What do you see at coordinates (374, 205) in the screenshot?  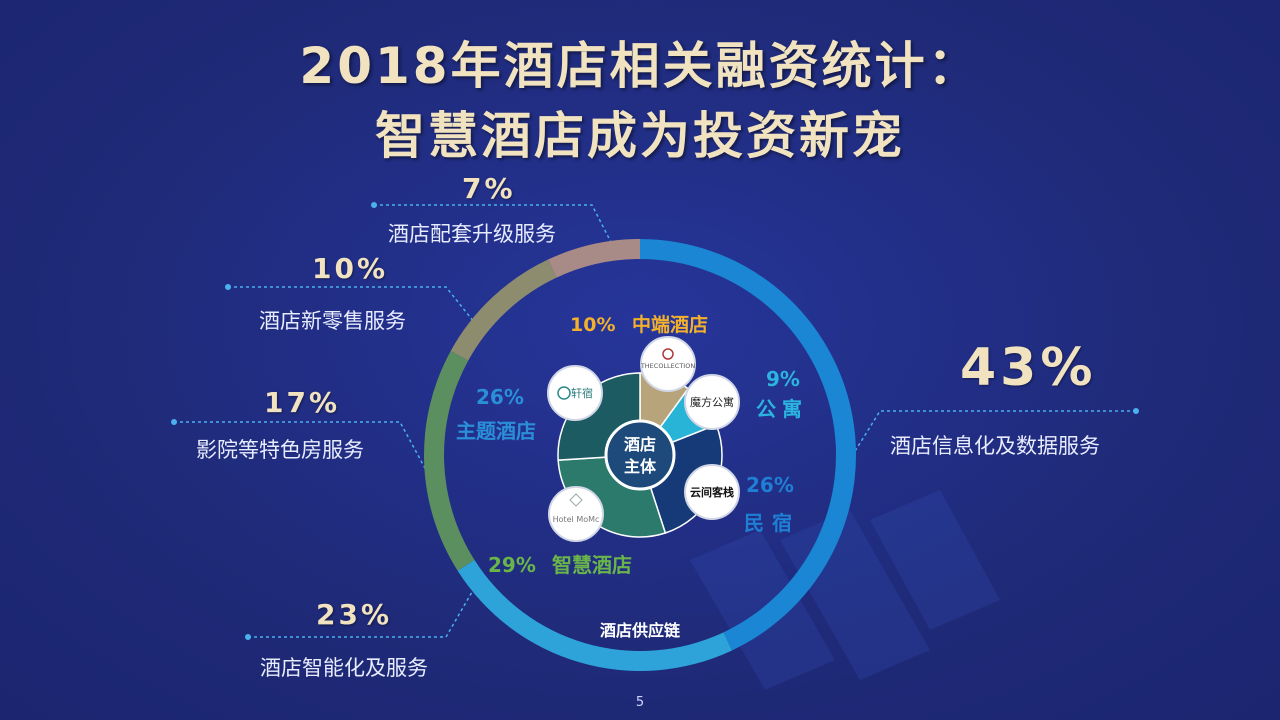 I see `leader-dot-peitao` at bounding box center [374, 205].